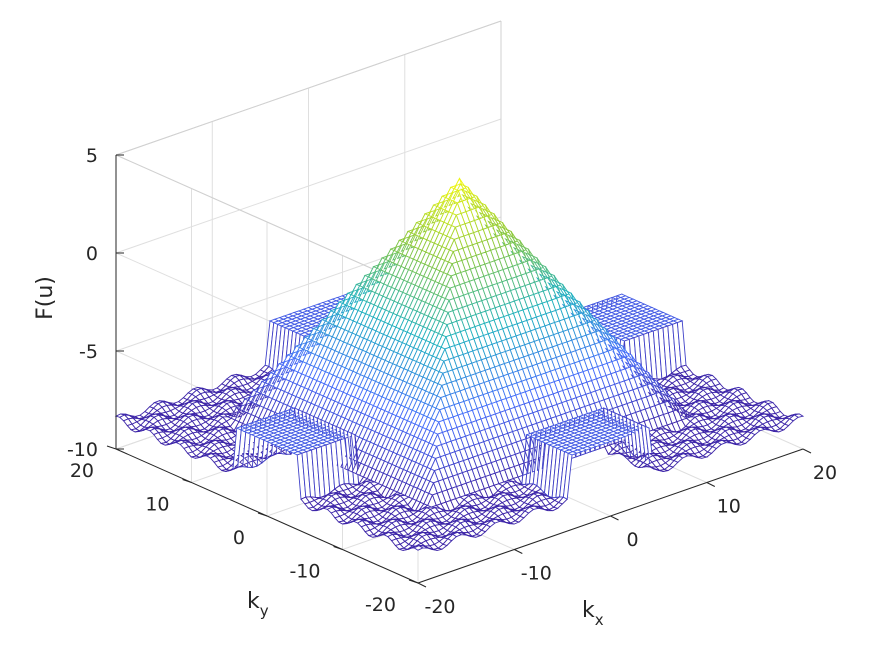  I want to click on grid-line, so click(308, 186).